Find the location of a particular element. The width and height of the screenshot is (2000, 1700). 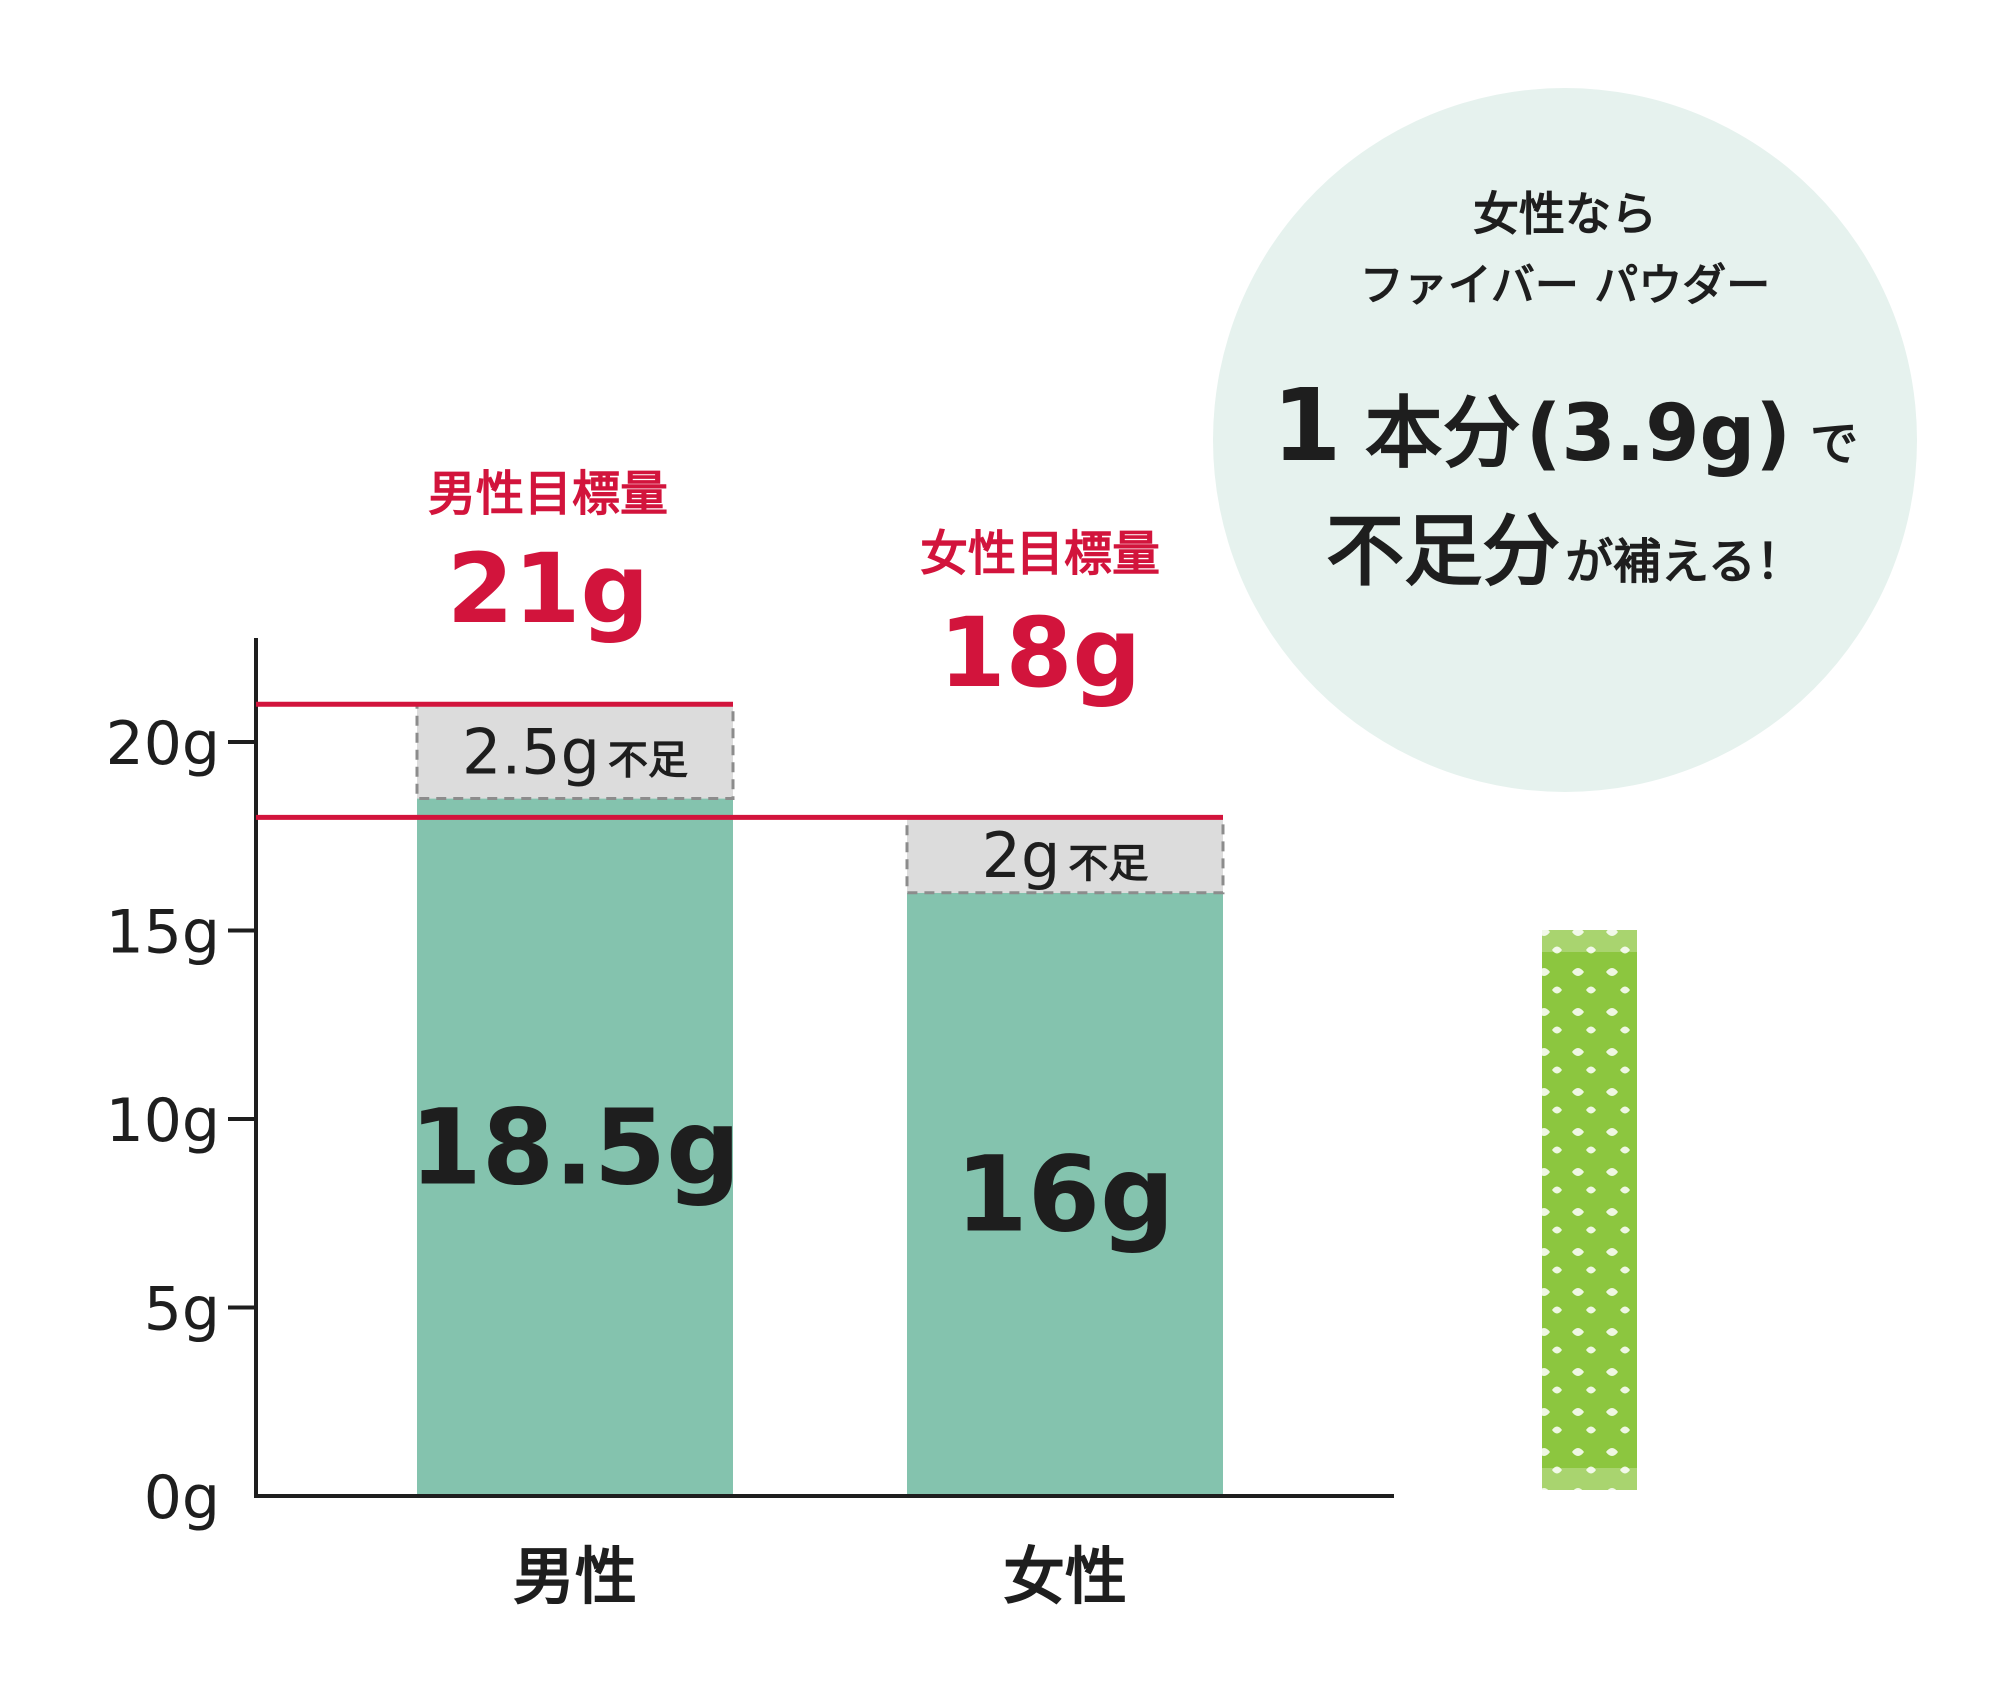

target-value-1: 18g is located at coordinates (1040, 653).